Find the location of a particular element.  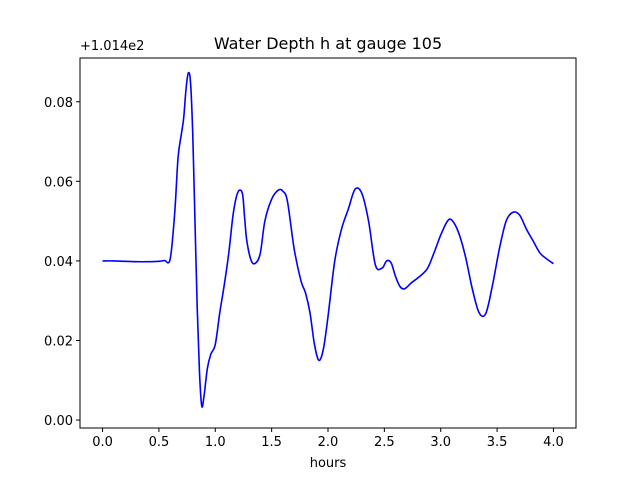

x-tick-label: 1.0 is located at coordinates (215, 442).